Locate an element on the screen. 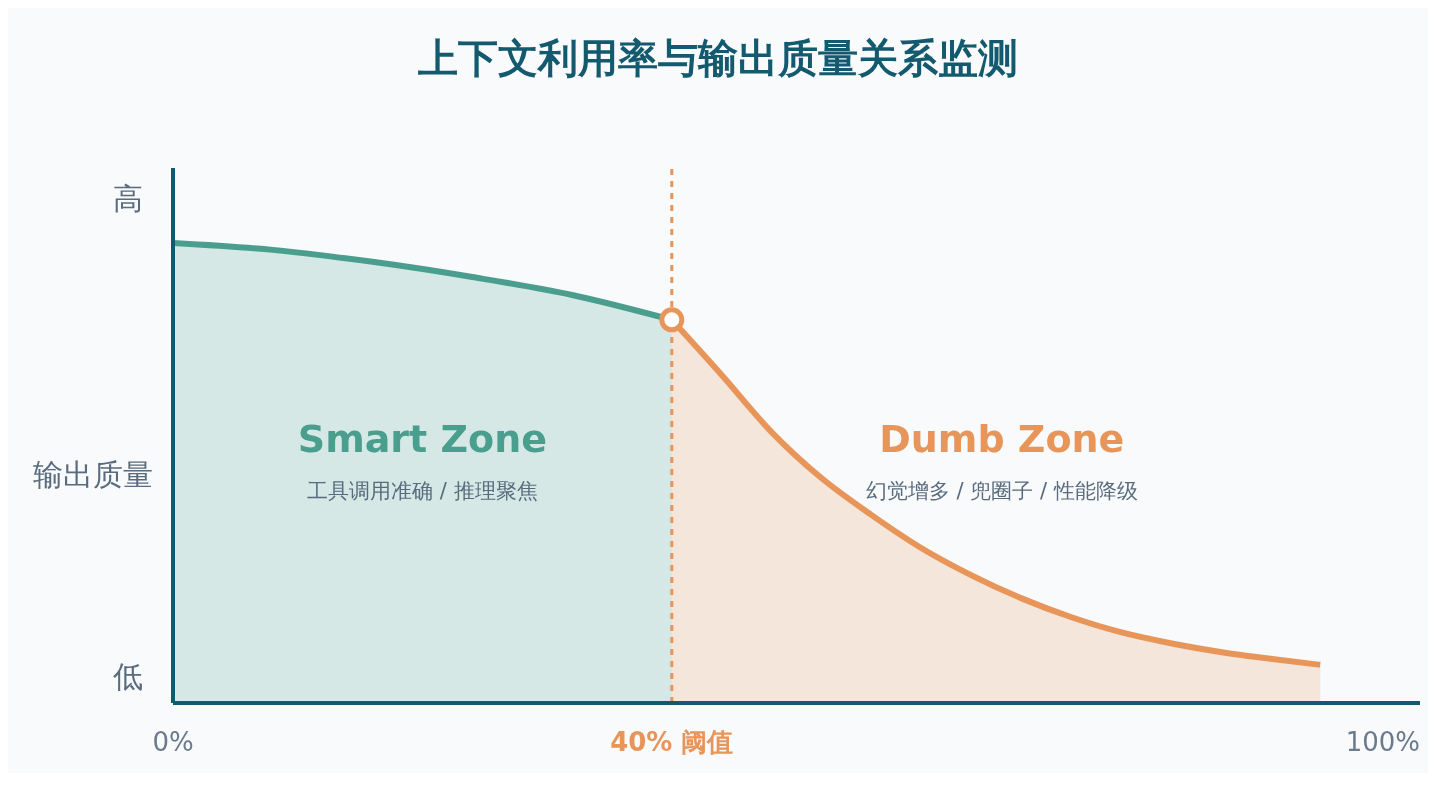  y-axis-title: 输出质量 is located at coordinates (92, 475).